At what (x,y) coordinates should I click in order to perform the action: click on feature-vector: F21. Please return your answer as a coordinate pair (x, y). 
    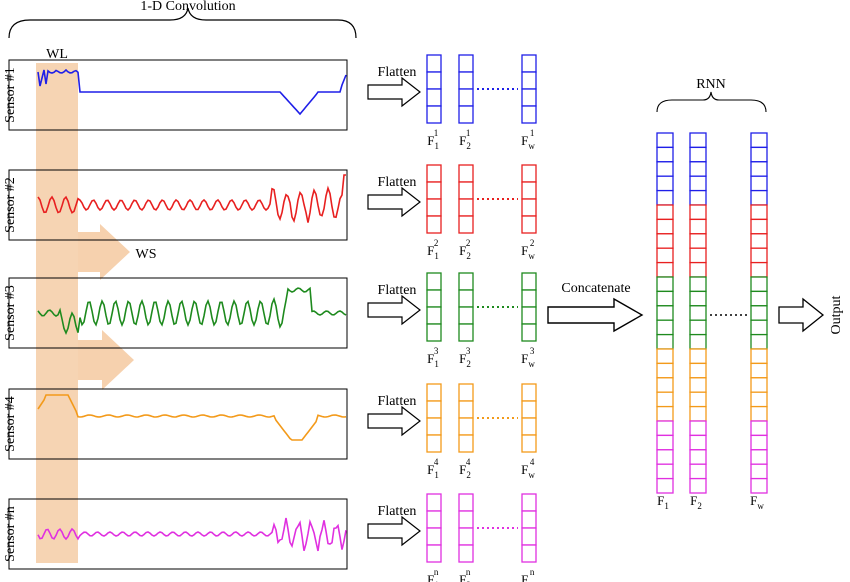
    Looking at the image, I should click on (466, 102).